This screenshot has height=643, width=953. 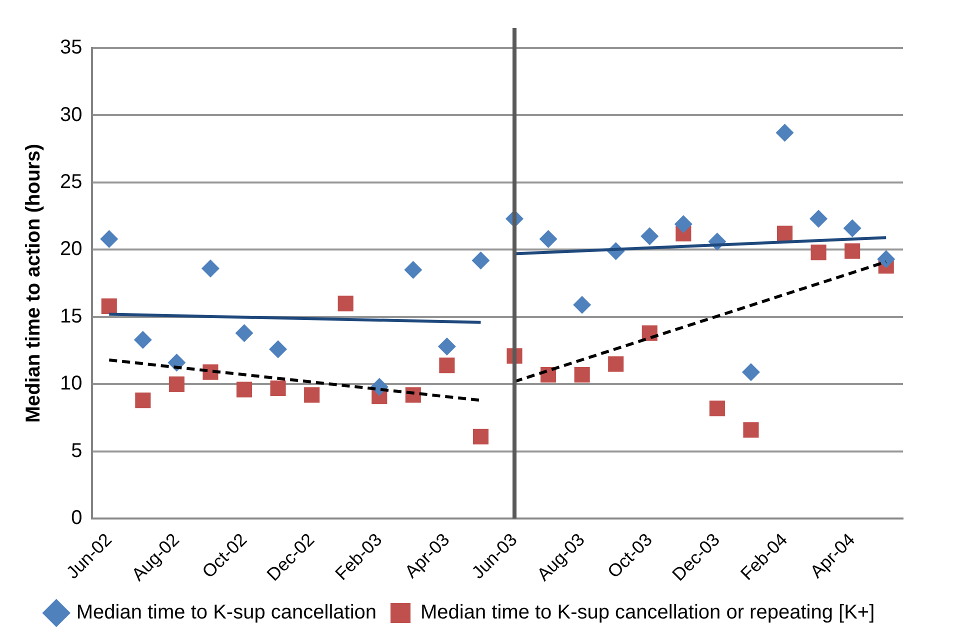 I want to click on y-tick-label: 25, so click(x=71, y=181).